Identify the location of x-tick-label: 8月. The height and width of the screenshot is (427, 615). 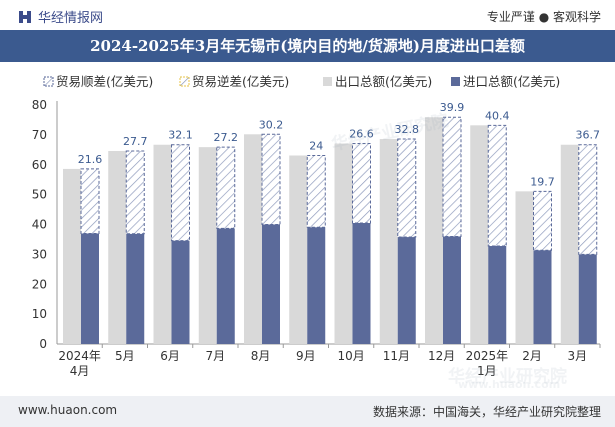
(261, 356).